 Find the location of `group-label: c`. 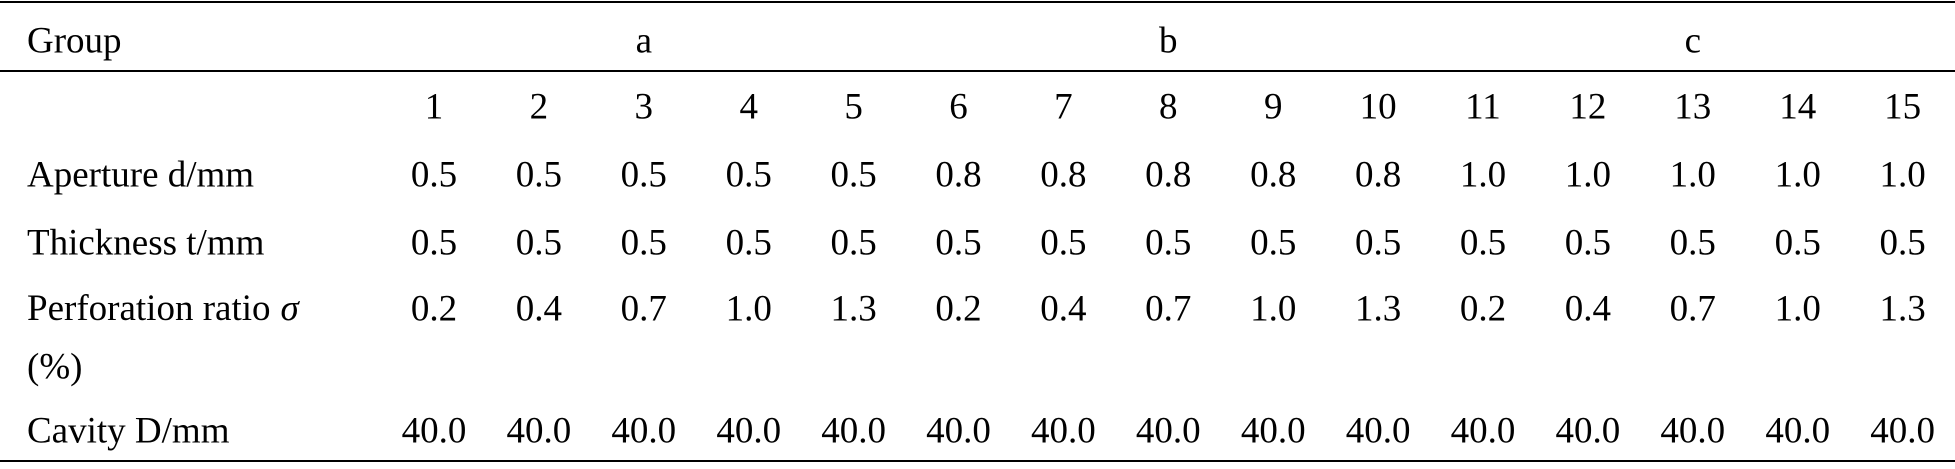

group-label: c is located at coordinates (1693, 40).